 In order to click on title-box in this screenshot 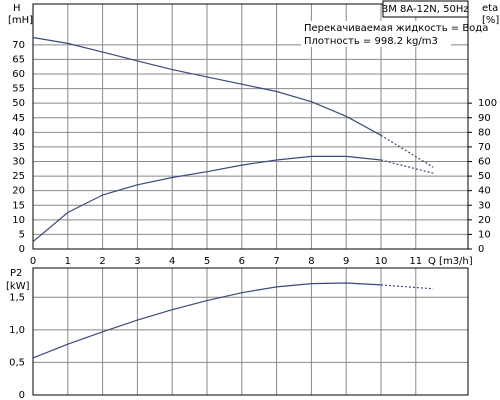, I will do `click(425, 9)`.